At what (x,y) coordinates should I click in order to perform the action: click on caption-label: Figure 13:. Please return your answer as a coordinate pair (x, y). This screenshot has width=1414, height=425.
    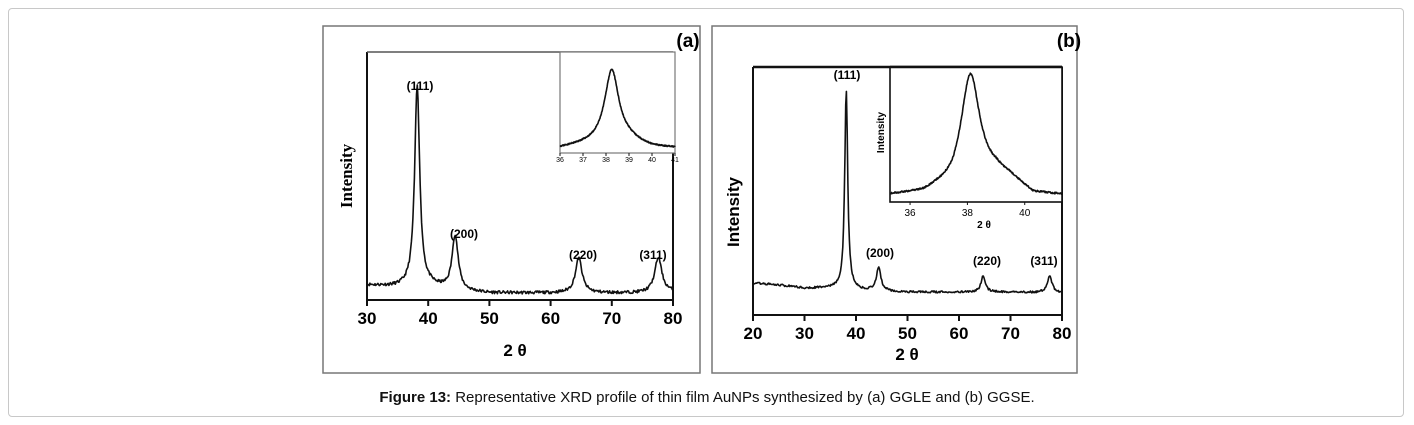
    Looking at the image, I should click on (415, 397).